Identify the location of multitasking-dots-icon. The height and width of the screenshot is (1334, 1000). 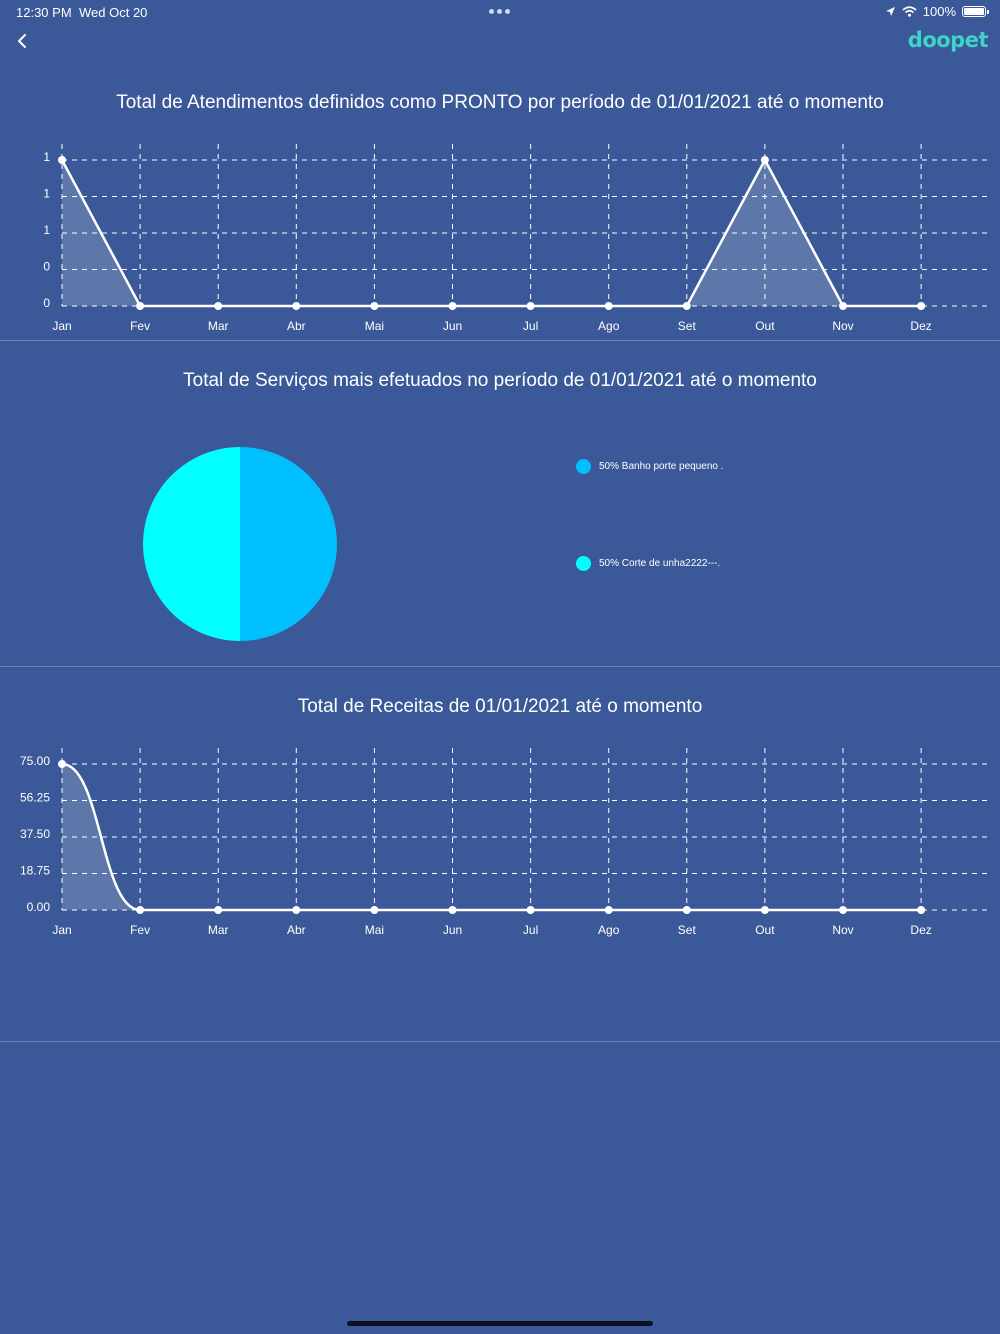
(499, 11).